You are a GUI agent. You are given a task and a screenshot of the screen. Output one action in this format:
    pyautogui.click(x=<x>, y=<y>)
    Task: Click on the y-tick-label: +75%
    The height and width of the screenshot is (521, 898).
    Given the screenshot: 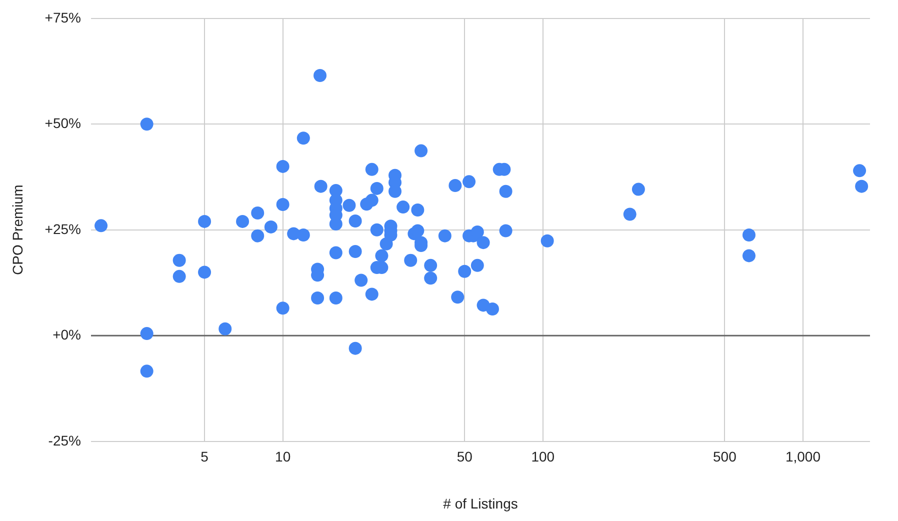 What is the action you would take?
    pyautogui.click(x=62, y=17)
    